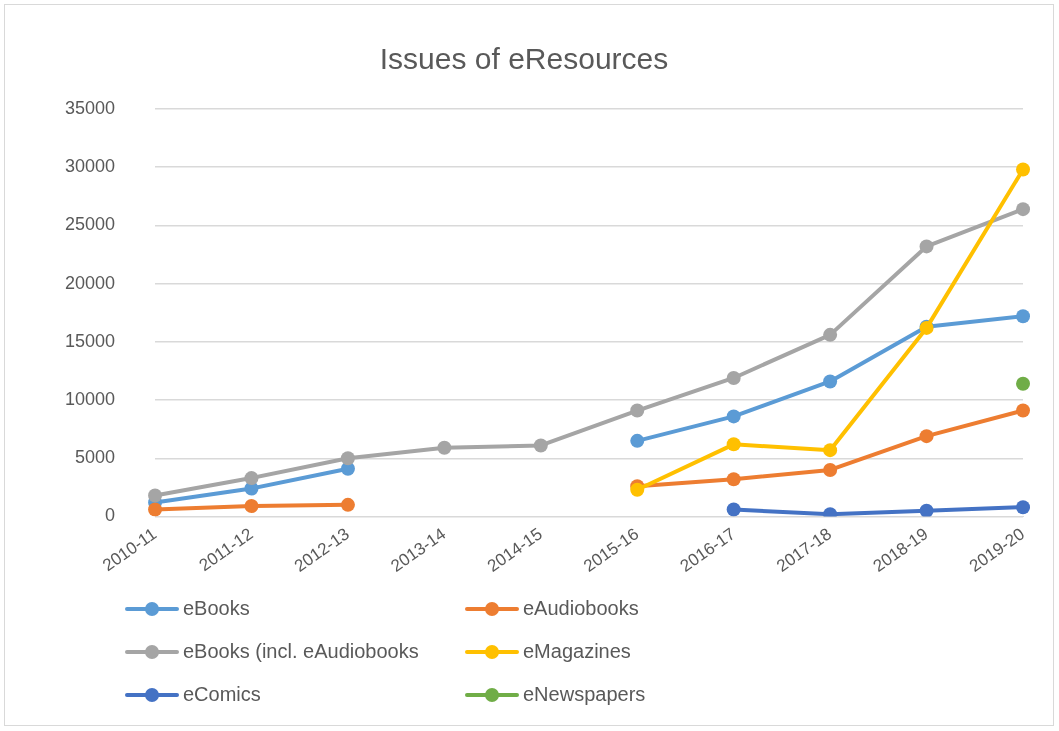 The width and height of the screenshot is (1059, 731). What do you see at coordinates (95, 457) in the screenshot?
I see `y-tick-label: 5000` at bounding box center [95, 457].